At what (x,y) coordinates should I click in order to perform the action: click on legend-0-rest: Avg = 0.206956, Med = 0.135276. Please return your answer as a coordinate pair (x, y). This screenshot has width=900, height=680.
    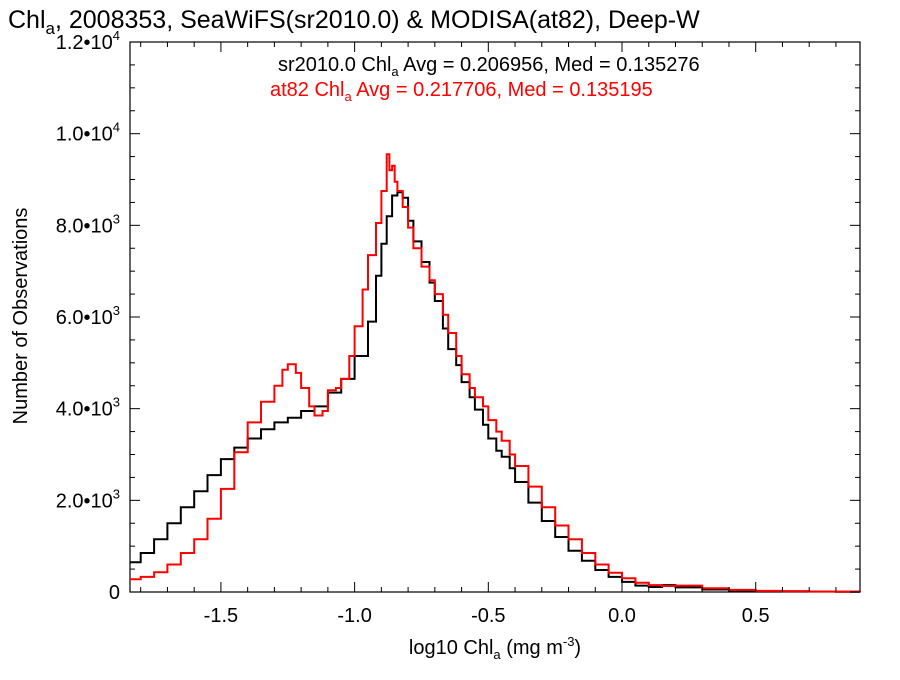
    Looking at the image, I should click on (549, 65).